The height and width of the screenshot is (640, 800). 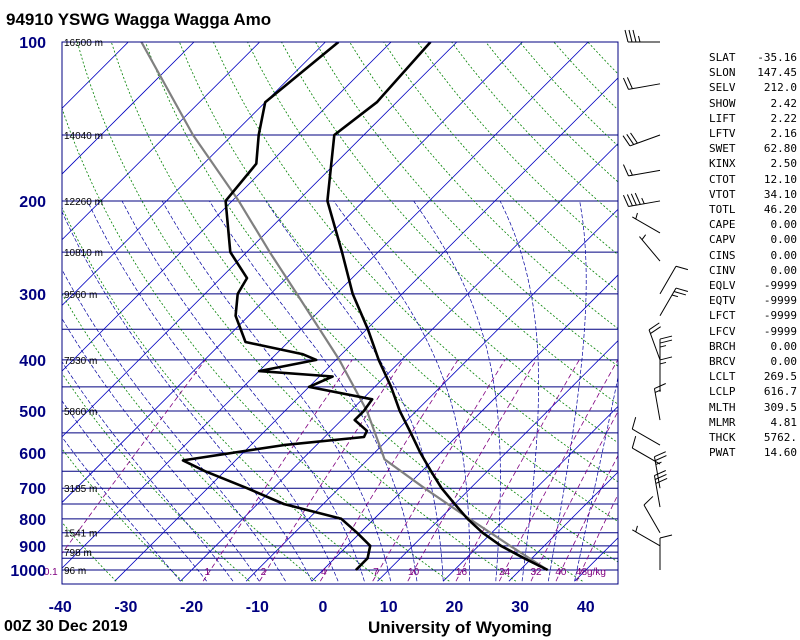 What do you see at coordinates (722, 407) in the screenshot?
I see `stat-key: MLTH` at bounding box center [722, 407].